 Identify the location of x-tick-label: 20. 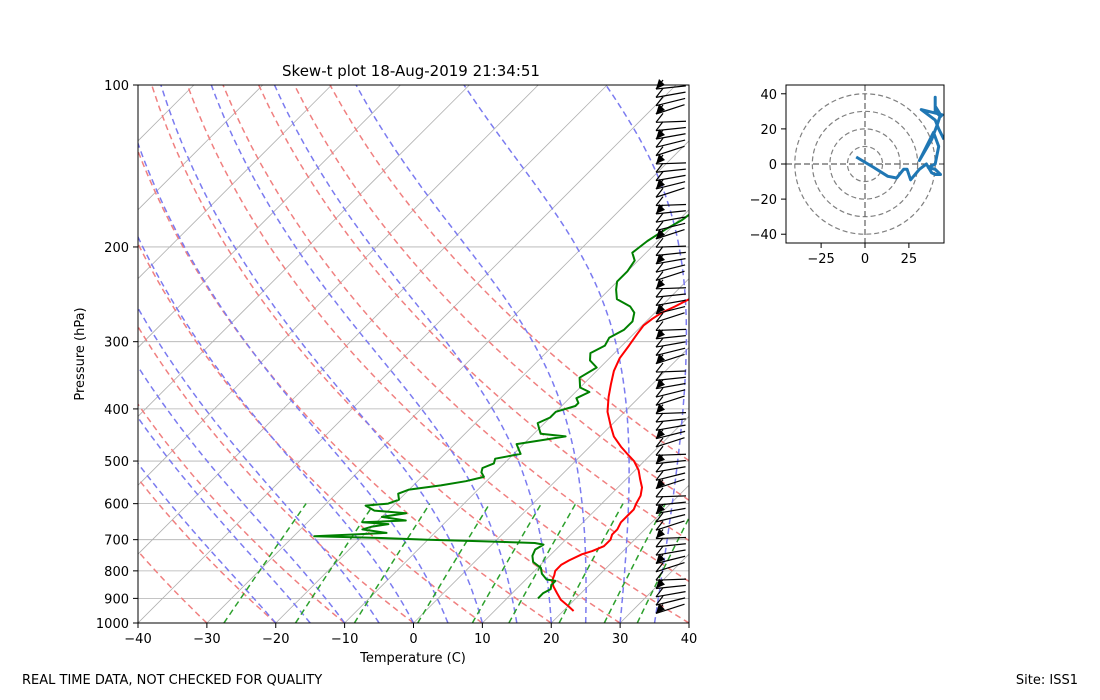
(551, 639).